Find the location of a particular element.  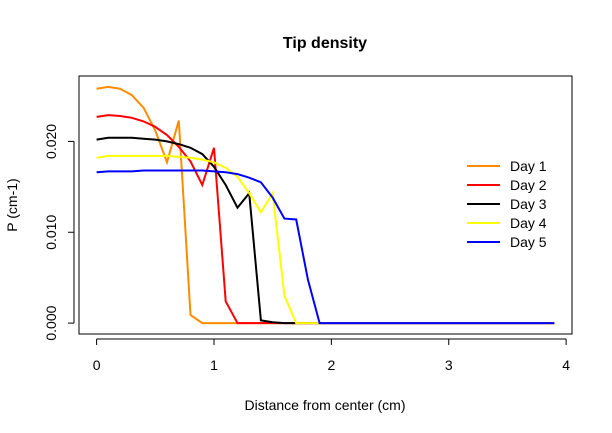

legend-label: Day 3 is located at coordinates (528, 204).